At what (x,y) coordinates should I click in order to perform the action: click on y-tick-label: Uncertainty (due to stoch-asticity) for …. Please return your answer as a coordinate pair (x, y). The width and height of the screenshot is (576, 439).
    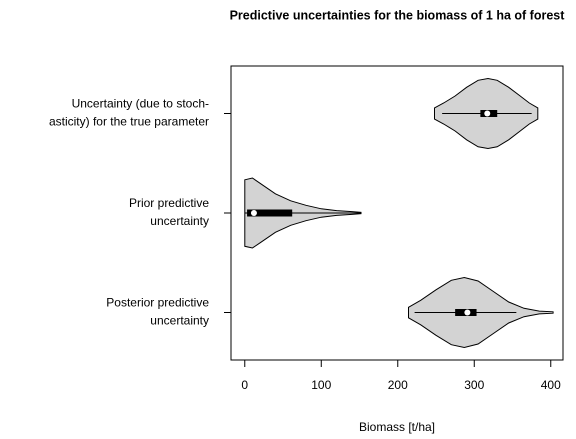
    Looking at the image, I should click on (129, 113).